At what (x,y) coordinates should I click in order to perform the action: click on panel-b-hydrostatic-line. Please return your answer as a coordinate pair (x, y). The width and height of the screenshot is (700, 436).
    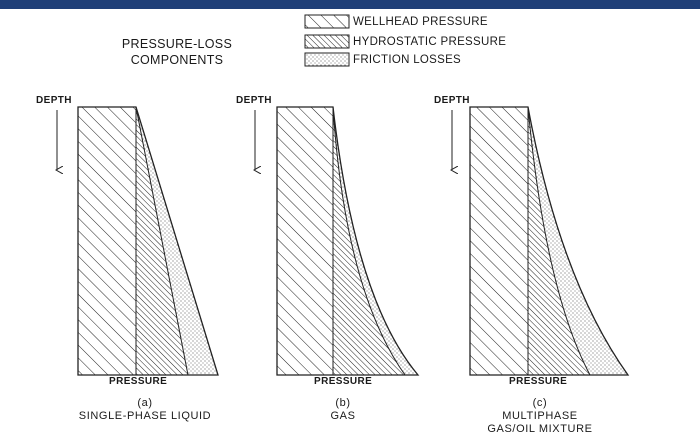
    Looking at the image, I should click on (369, 241).